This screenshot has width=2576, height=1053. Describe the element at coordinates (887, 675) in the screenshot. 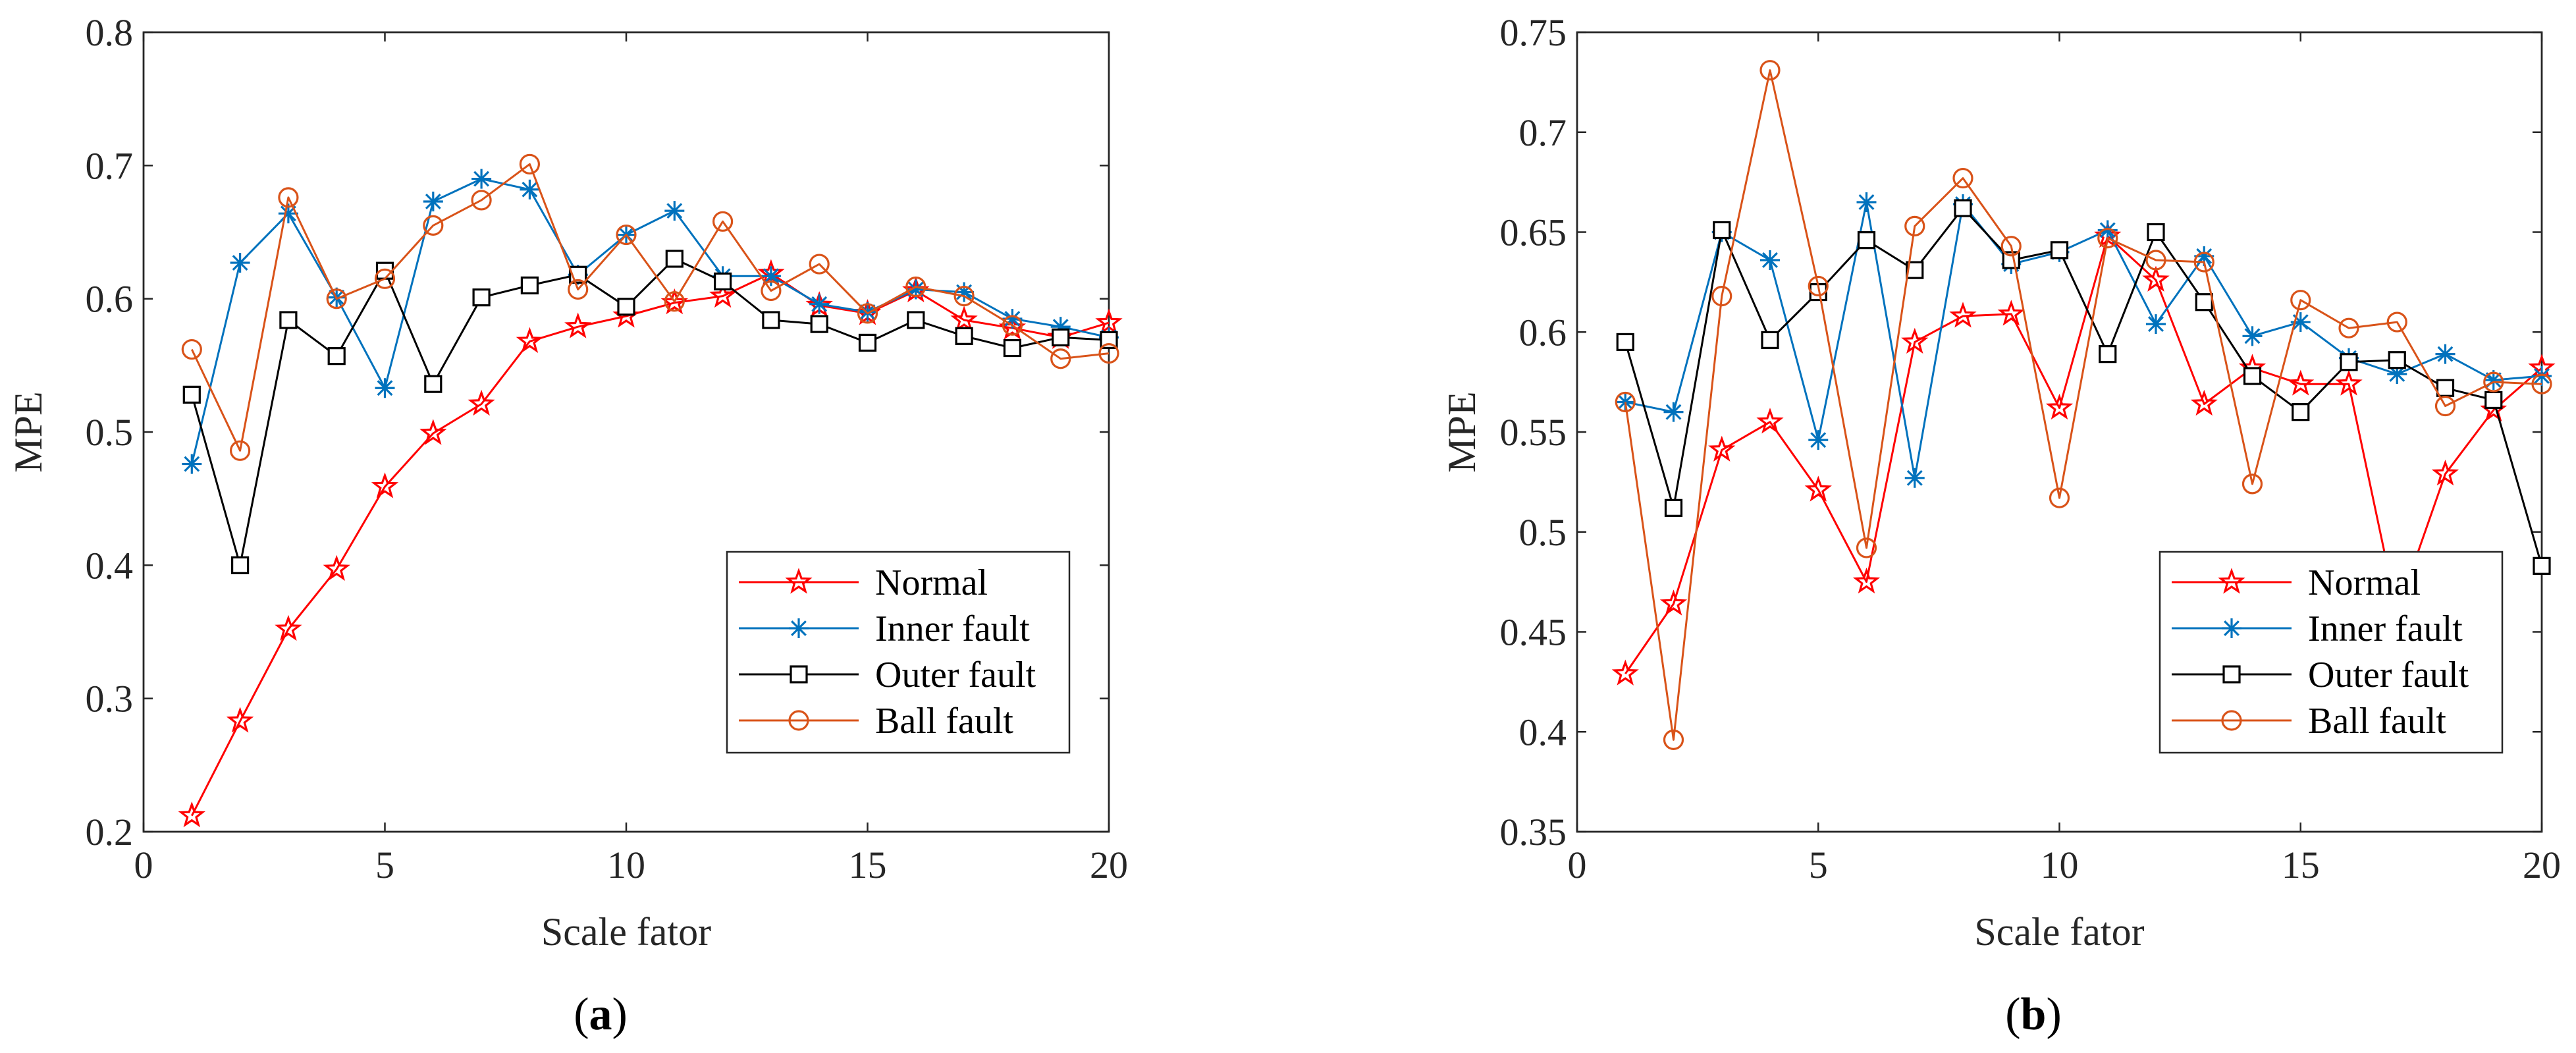

I see `chart1-legend-entry-outer-fault: Outer fault` at that location.